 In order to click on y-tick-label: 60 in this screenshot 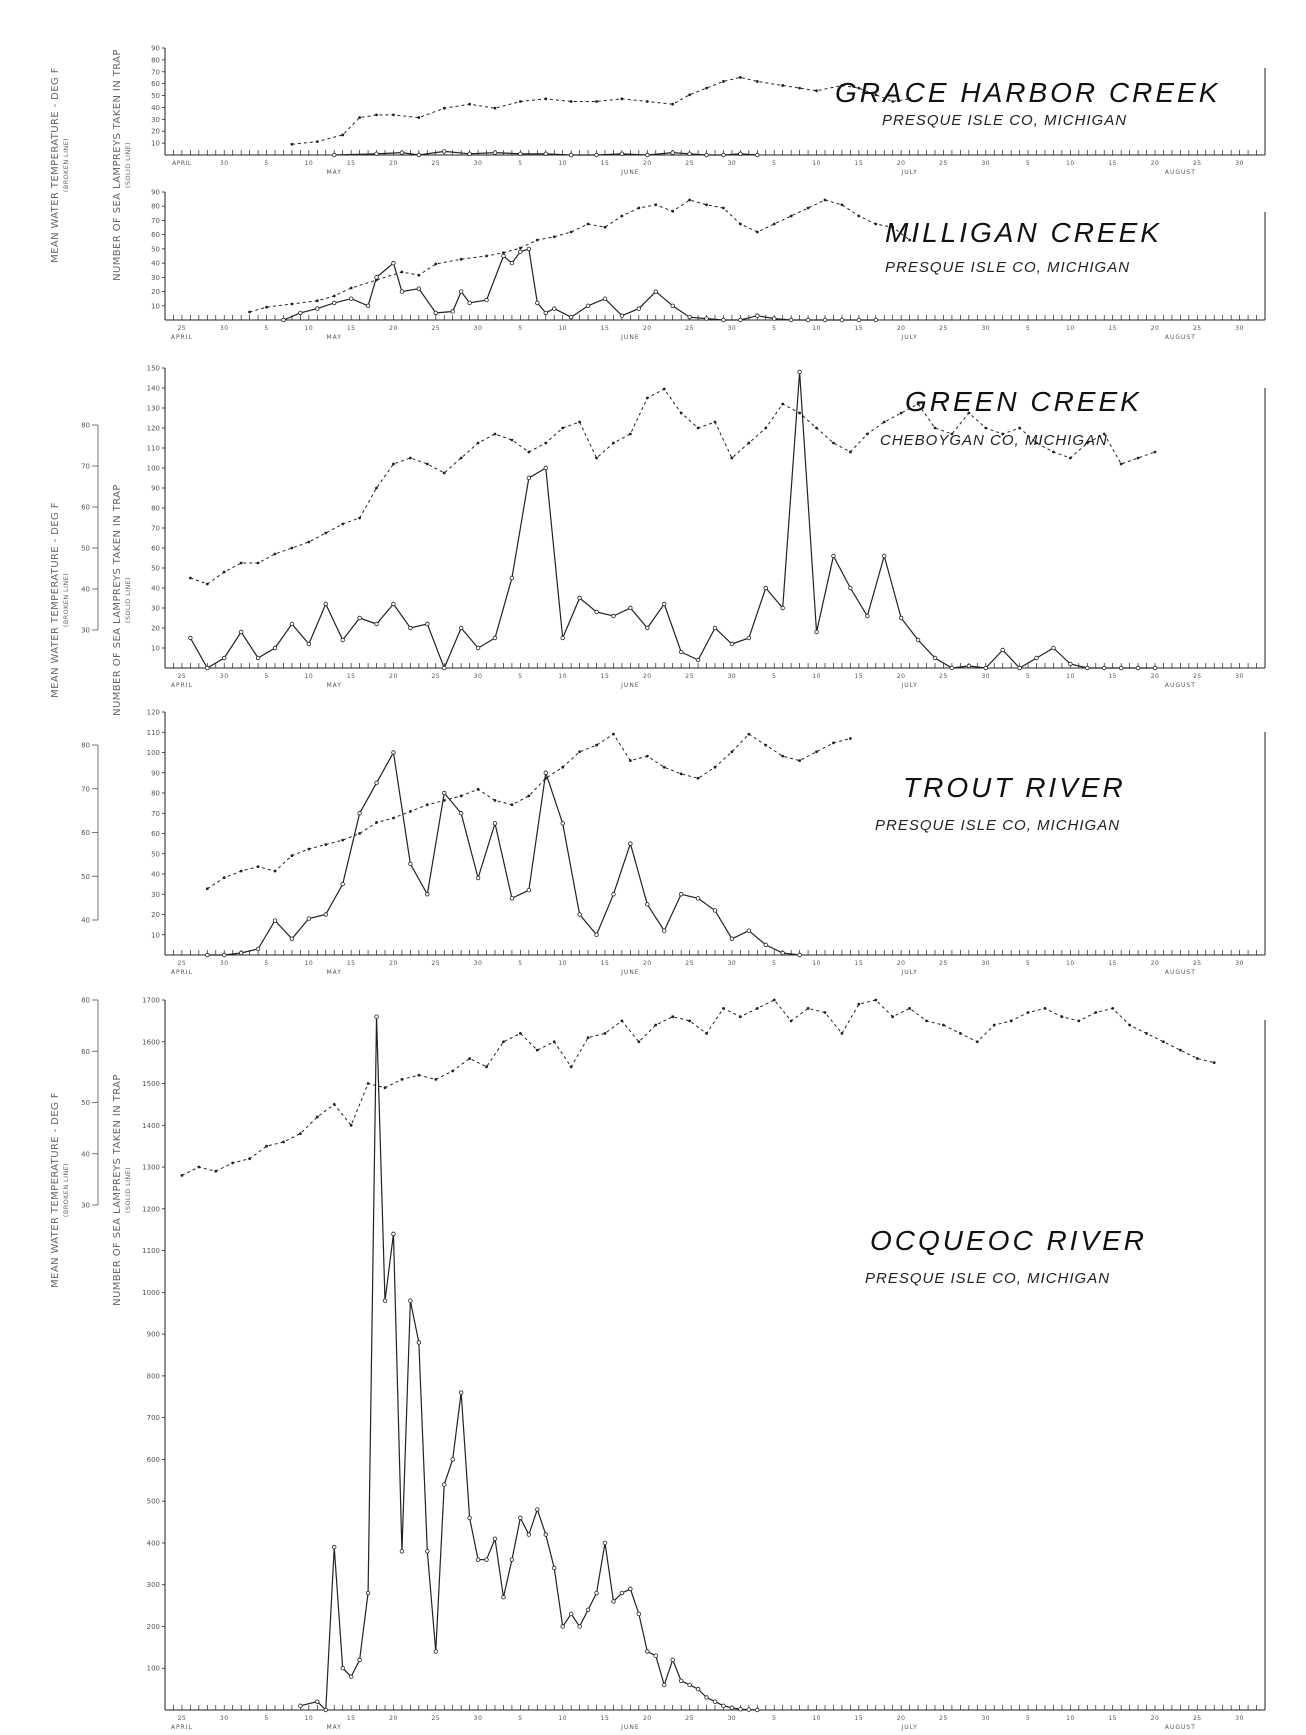, I will do `click(155, 549)`.